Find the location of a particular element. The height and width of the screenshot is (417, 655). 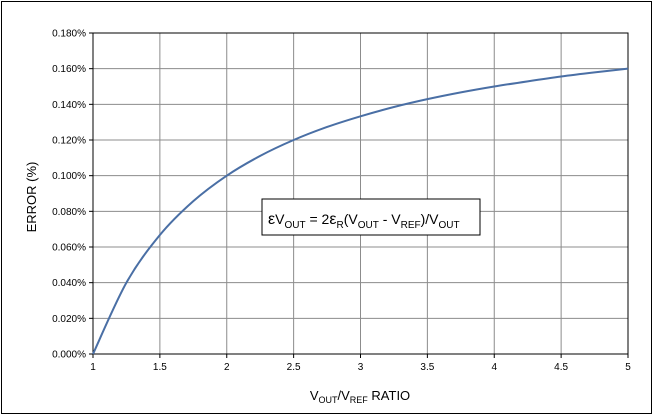

formula-annotation: εVOUT = 2εR(VOUT - VREF)/VOUT is located at coordinates (371, 217).